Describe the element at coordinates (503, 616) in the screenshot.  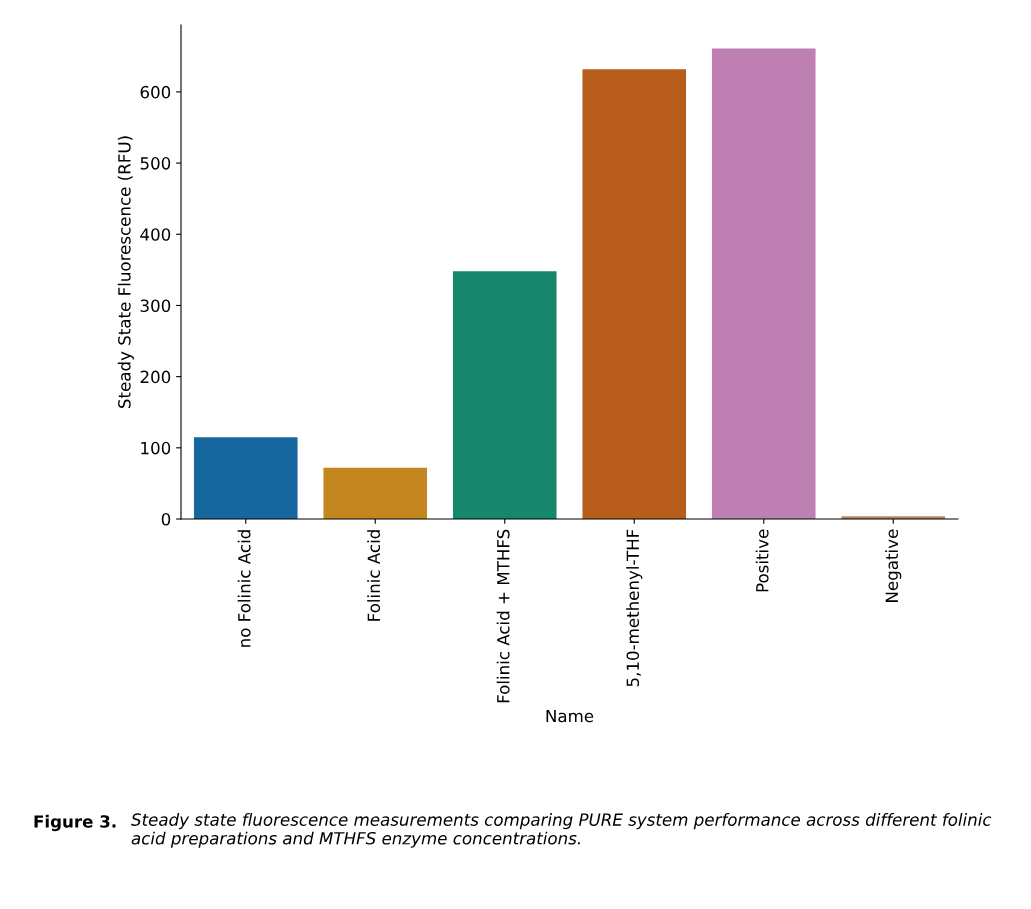
I see `x-tick-label: Folinic Acid + MTHFS` at that location.